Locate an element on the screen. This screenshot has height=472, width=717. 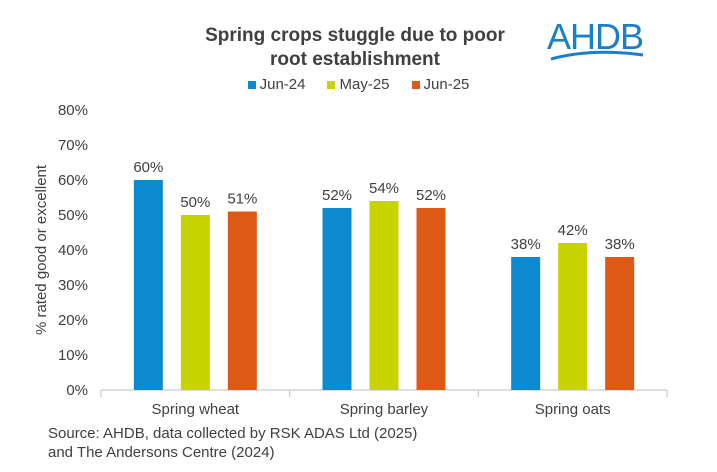
data-label: 54% is located at coordinates (384, 188).